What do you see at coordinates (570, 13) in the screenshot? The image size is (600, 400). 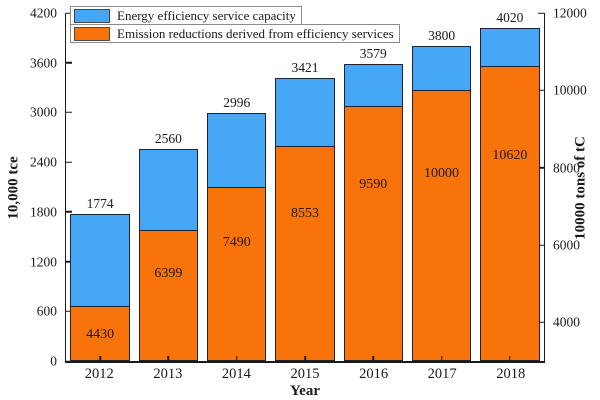 I see `right-axis-tick-label: 12000` at bounding box center [570, 13].